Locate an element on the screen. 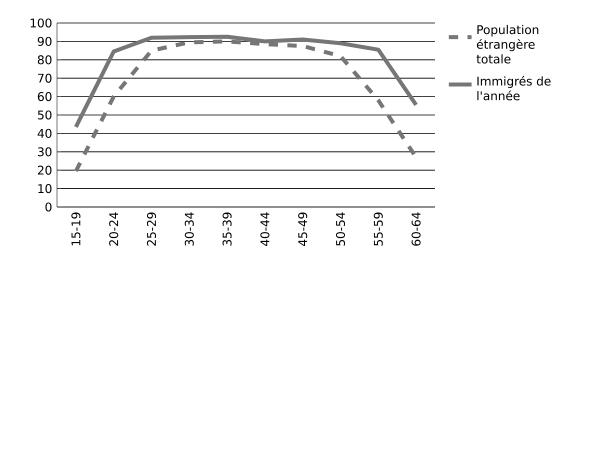 The height and width of the screenshot is (466, 600). x-tick-label: 20-24 is located at coordinates (113, 229).